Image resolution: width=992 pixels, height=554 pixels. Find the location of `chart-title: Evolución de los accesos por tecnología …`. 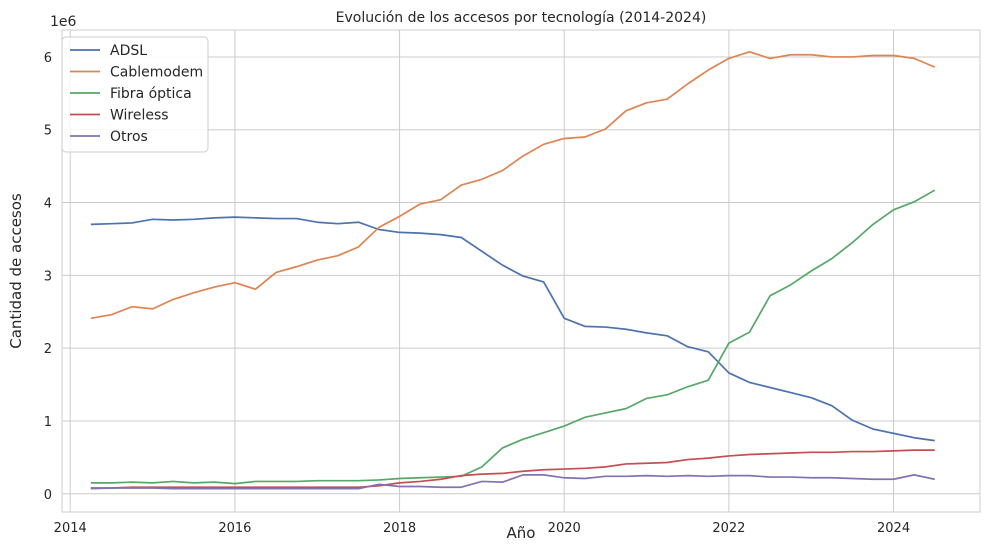

chart-title: Evolución de los accesos por tecnología … is located at coordinates (521, 18).